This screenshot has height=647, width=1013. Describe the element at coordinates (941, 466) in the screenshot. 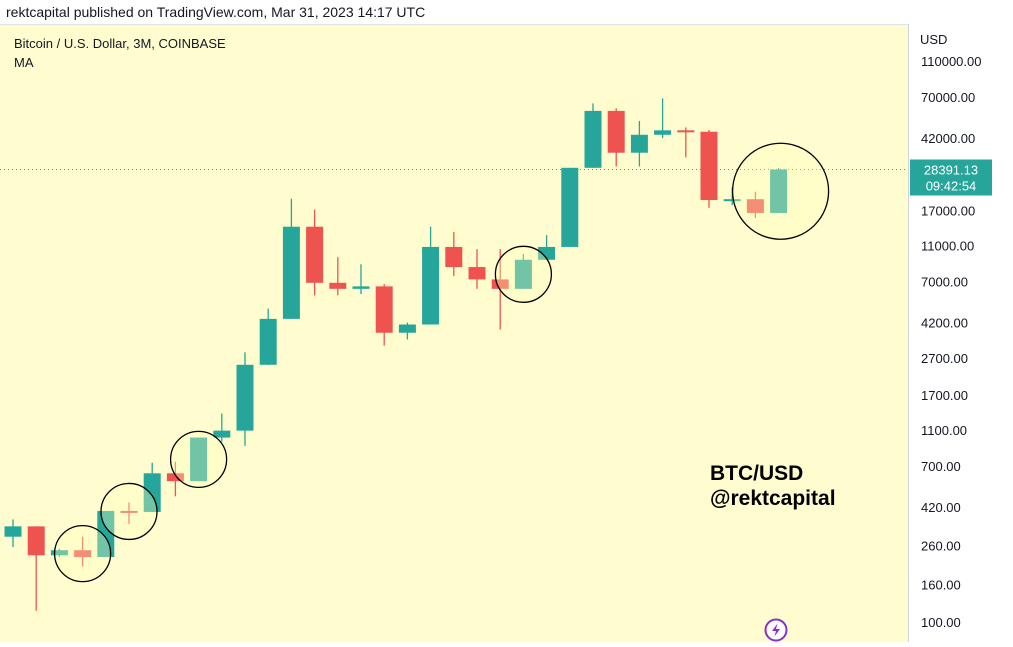

I see `y-tick-label: 700.00` at that location.